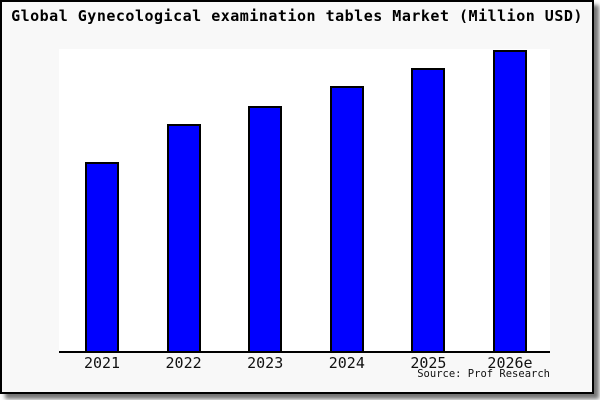  Describe the element at coordinates (428, 363) in the screenshot. I see `x-label-2025: 2025` at that location.